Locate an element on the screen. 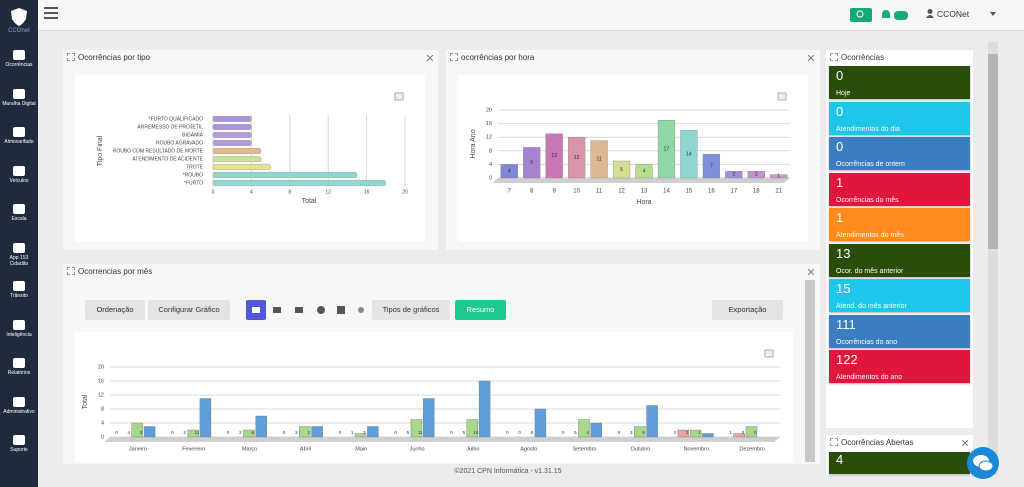  y-tick-label: ROUBO AGRAVADO is located at coordinates (179, 143).